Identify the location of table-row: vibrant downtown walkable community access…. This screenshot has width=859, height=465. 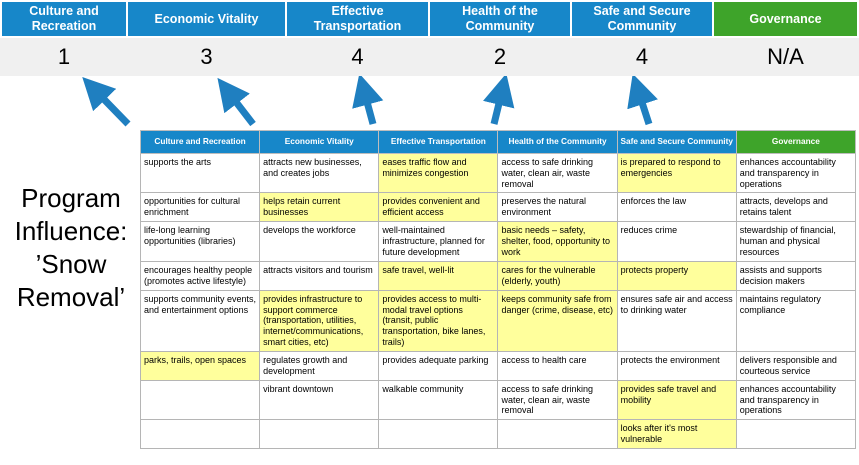
(498, 400).